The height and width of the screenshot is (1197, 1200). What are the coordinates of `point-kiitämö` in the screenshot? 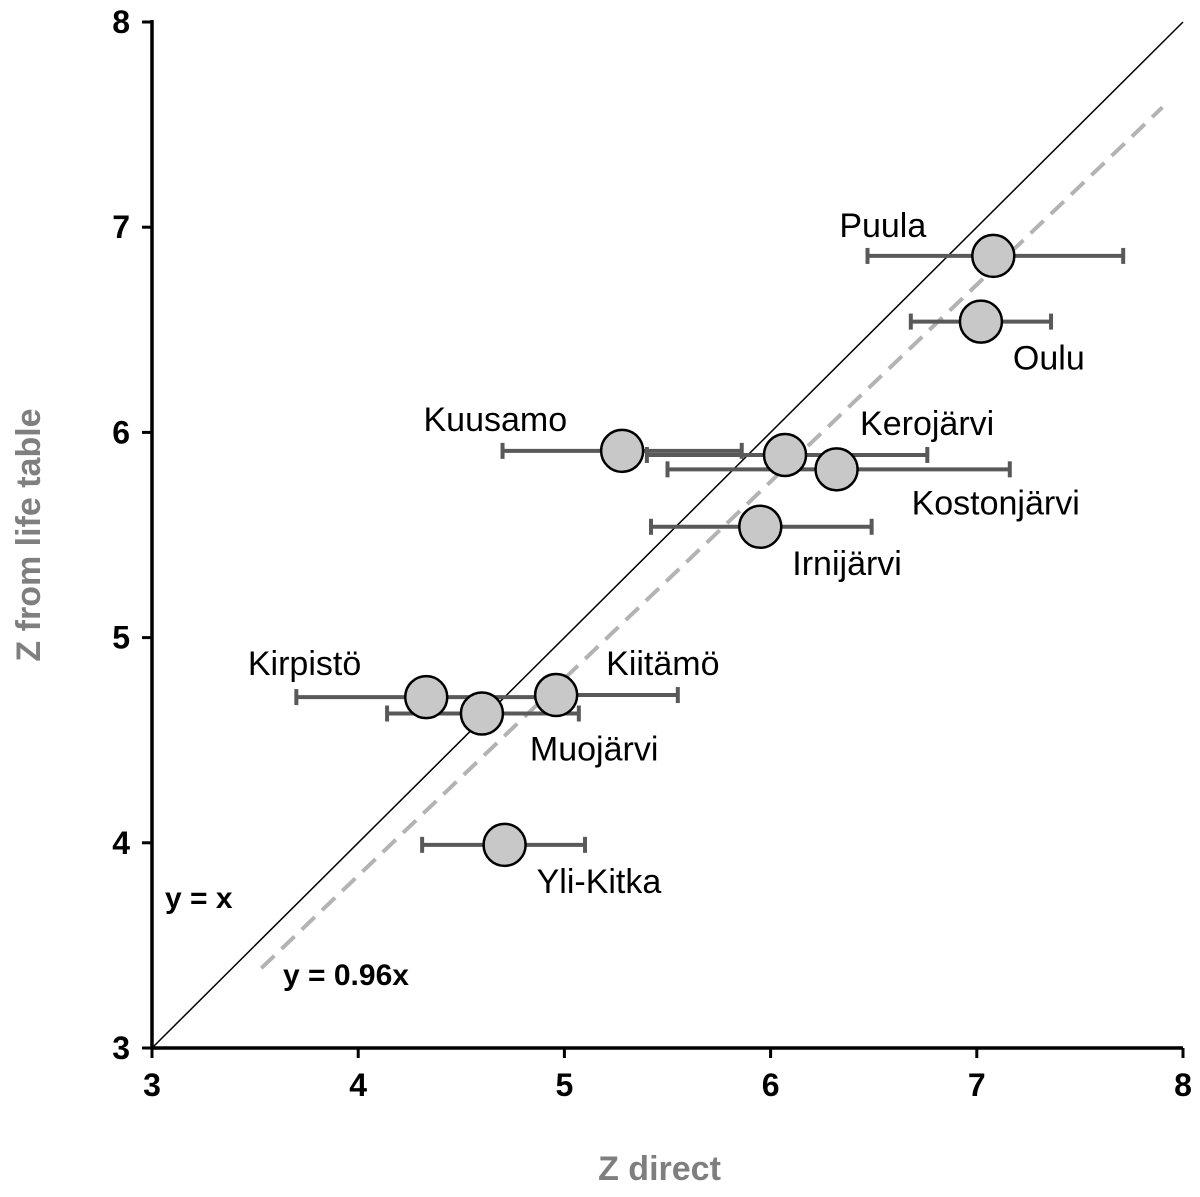 It's located at (556, 695).